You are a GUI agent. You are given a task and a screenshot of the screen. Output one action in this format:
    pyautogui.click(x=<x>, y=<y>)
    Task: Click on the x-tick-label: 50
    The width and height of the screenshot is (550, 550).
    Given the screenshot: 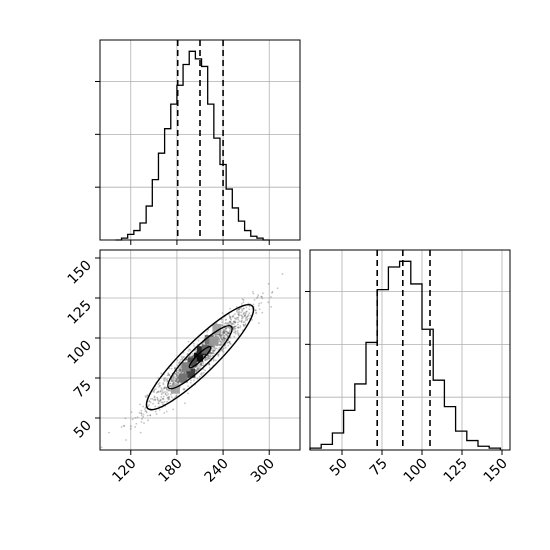 What is the action you would take?
    pyautogui.click(x=339, y=468)
    